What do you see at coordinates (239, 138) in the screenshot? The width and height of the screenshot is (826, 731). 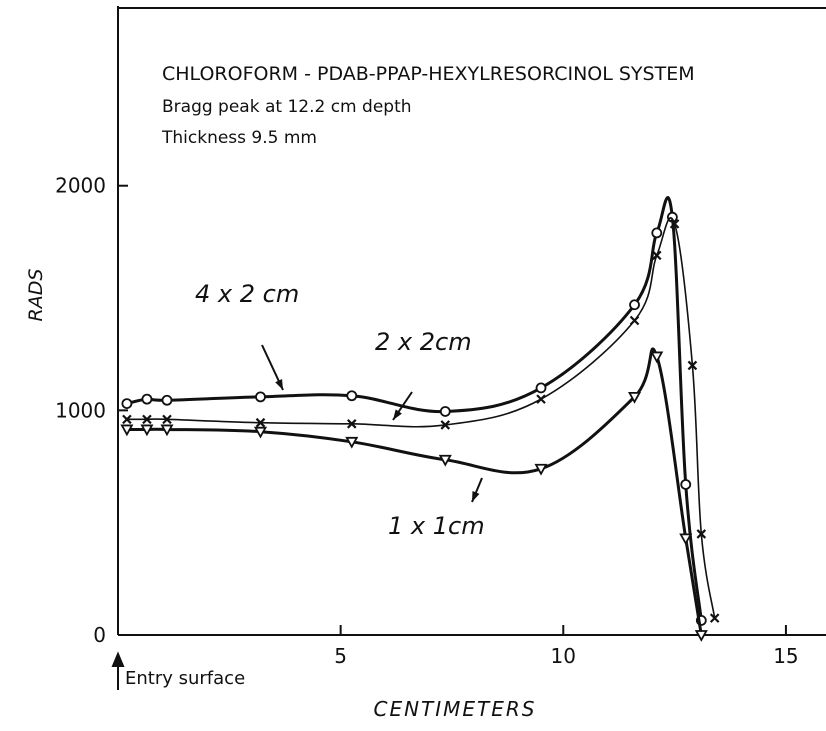 I see `subtitle: Thickness 9.5 mm` at bounding box center [239, 138].